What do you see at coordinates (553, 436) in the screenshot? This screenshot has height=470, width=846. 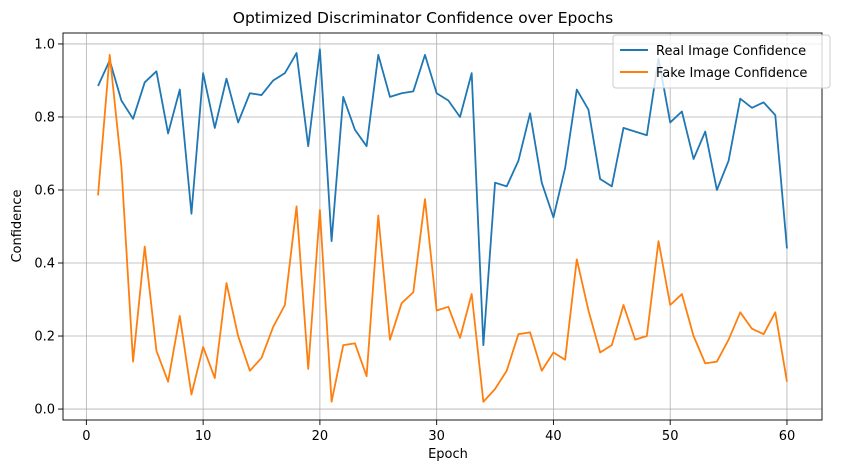 I see `x-tick-label: 40` at bounding box center [553, 436].